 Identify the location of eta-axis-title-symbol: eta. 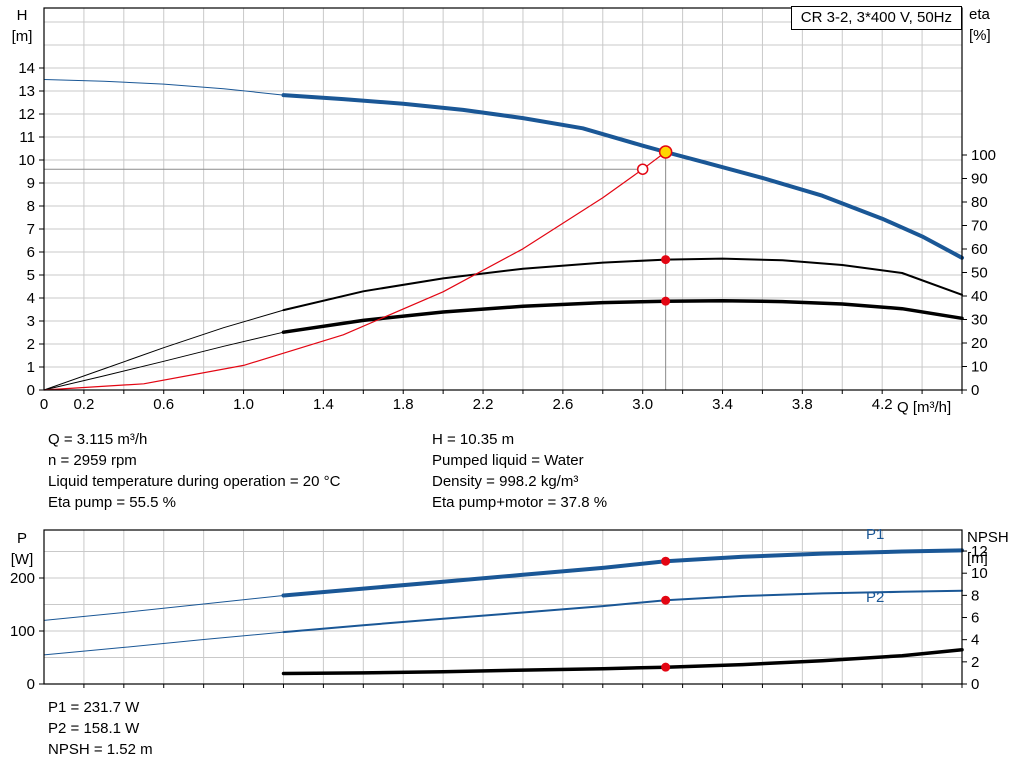
(979, 14).